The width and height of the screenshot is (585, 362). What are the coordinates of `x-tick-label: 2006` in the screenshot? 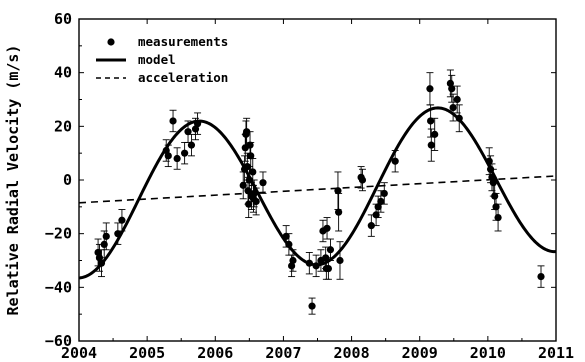 It's located at (215, 353).